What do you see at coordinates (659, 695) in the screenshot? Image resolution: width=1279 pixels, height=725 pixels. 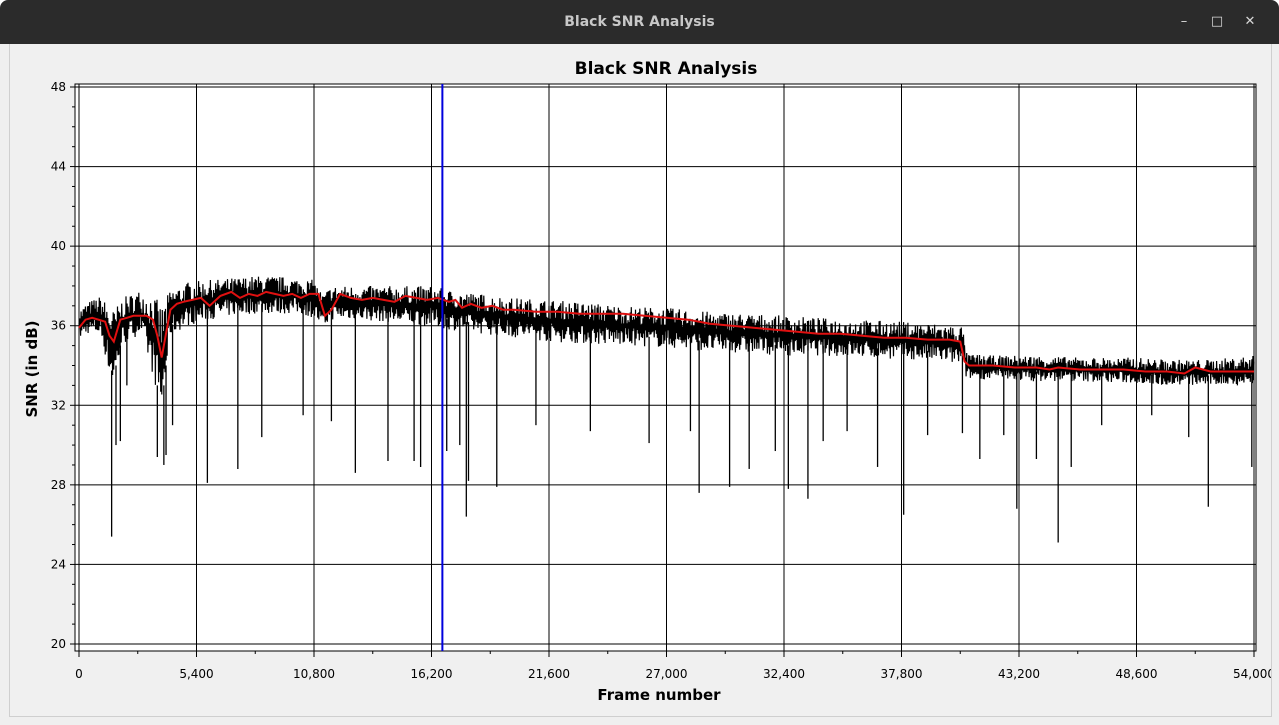 I see `x-axis-label: Frame number` at bounding box center [659, 695].